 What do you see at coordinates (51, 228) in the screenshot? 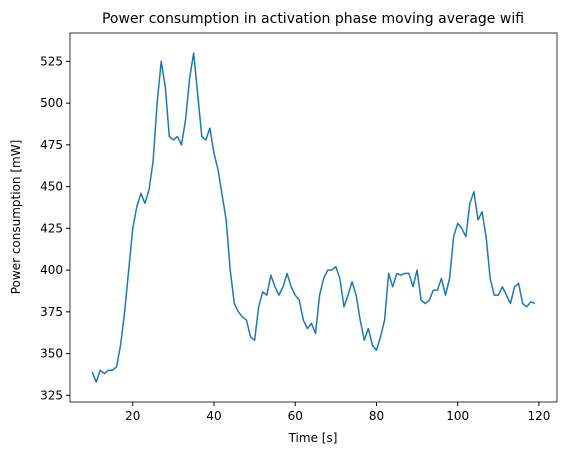
I see `y-tick-label: 425` at bounding box center [51, 228].